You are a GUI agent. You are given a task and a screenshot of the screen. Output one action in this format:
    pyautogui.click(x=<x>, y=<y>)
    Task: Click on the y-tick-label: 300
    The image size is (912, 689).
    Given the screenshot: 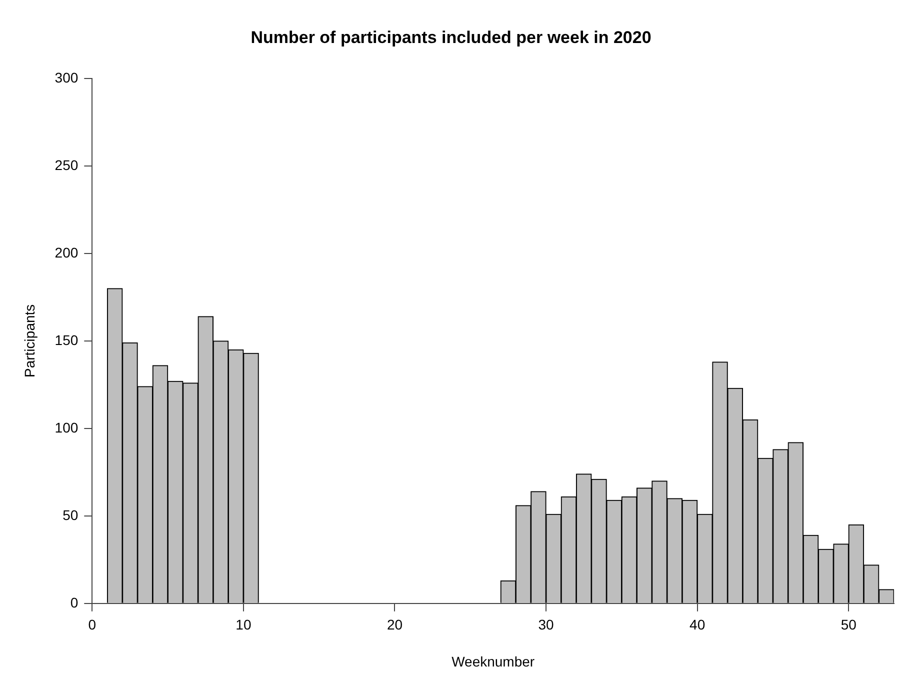 What is the action you would take?
    pyautogui.click(x=66, y=77)
    